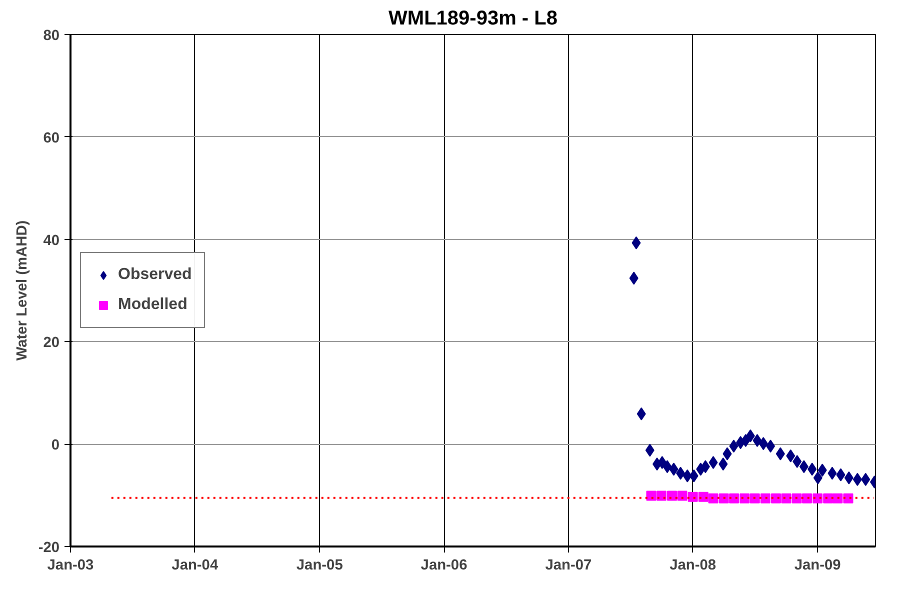  What do you see at coordinates (51, 343) in the screenshot?
I see `y-tick-label: 20` at bounding box center [51, 343].